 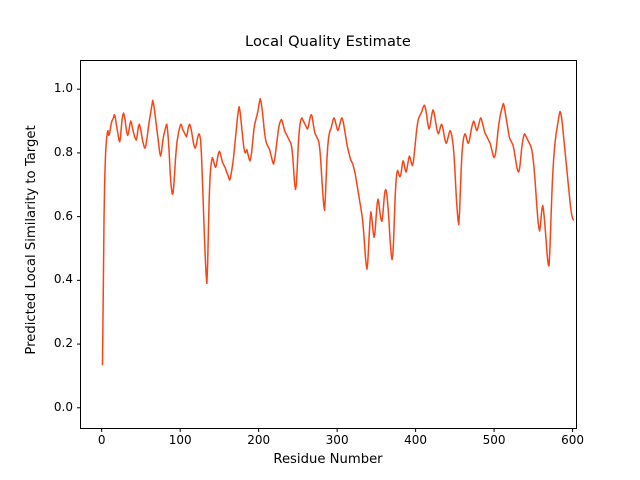 What do you see at coordinates (31, 240) in the screenshot?
I see `y-axis-label: Predicted Local Similarity to Target` at bounding box center [31, 240].